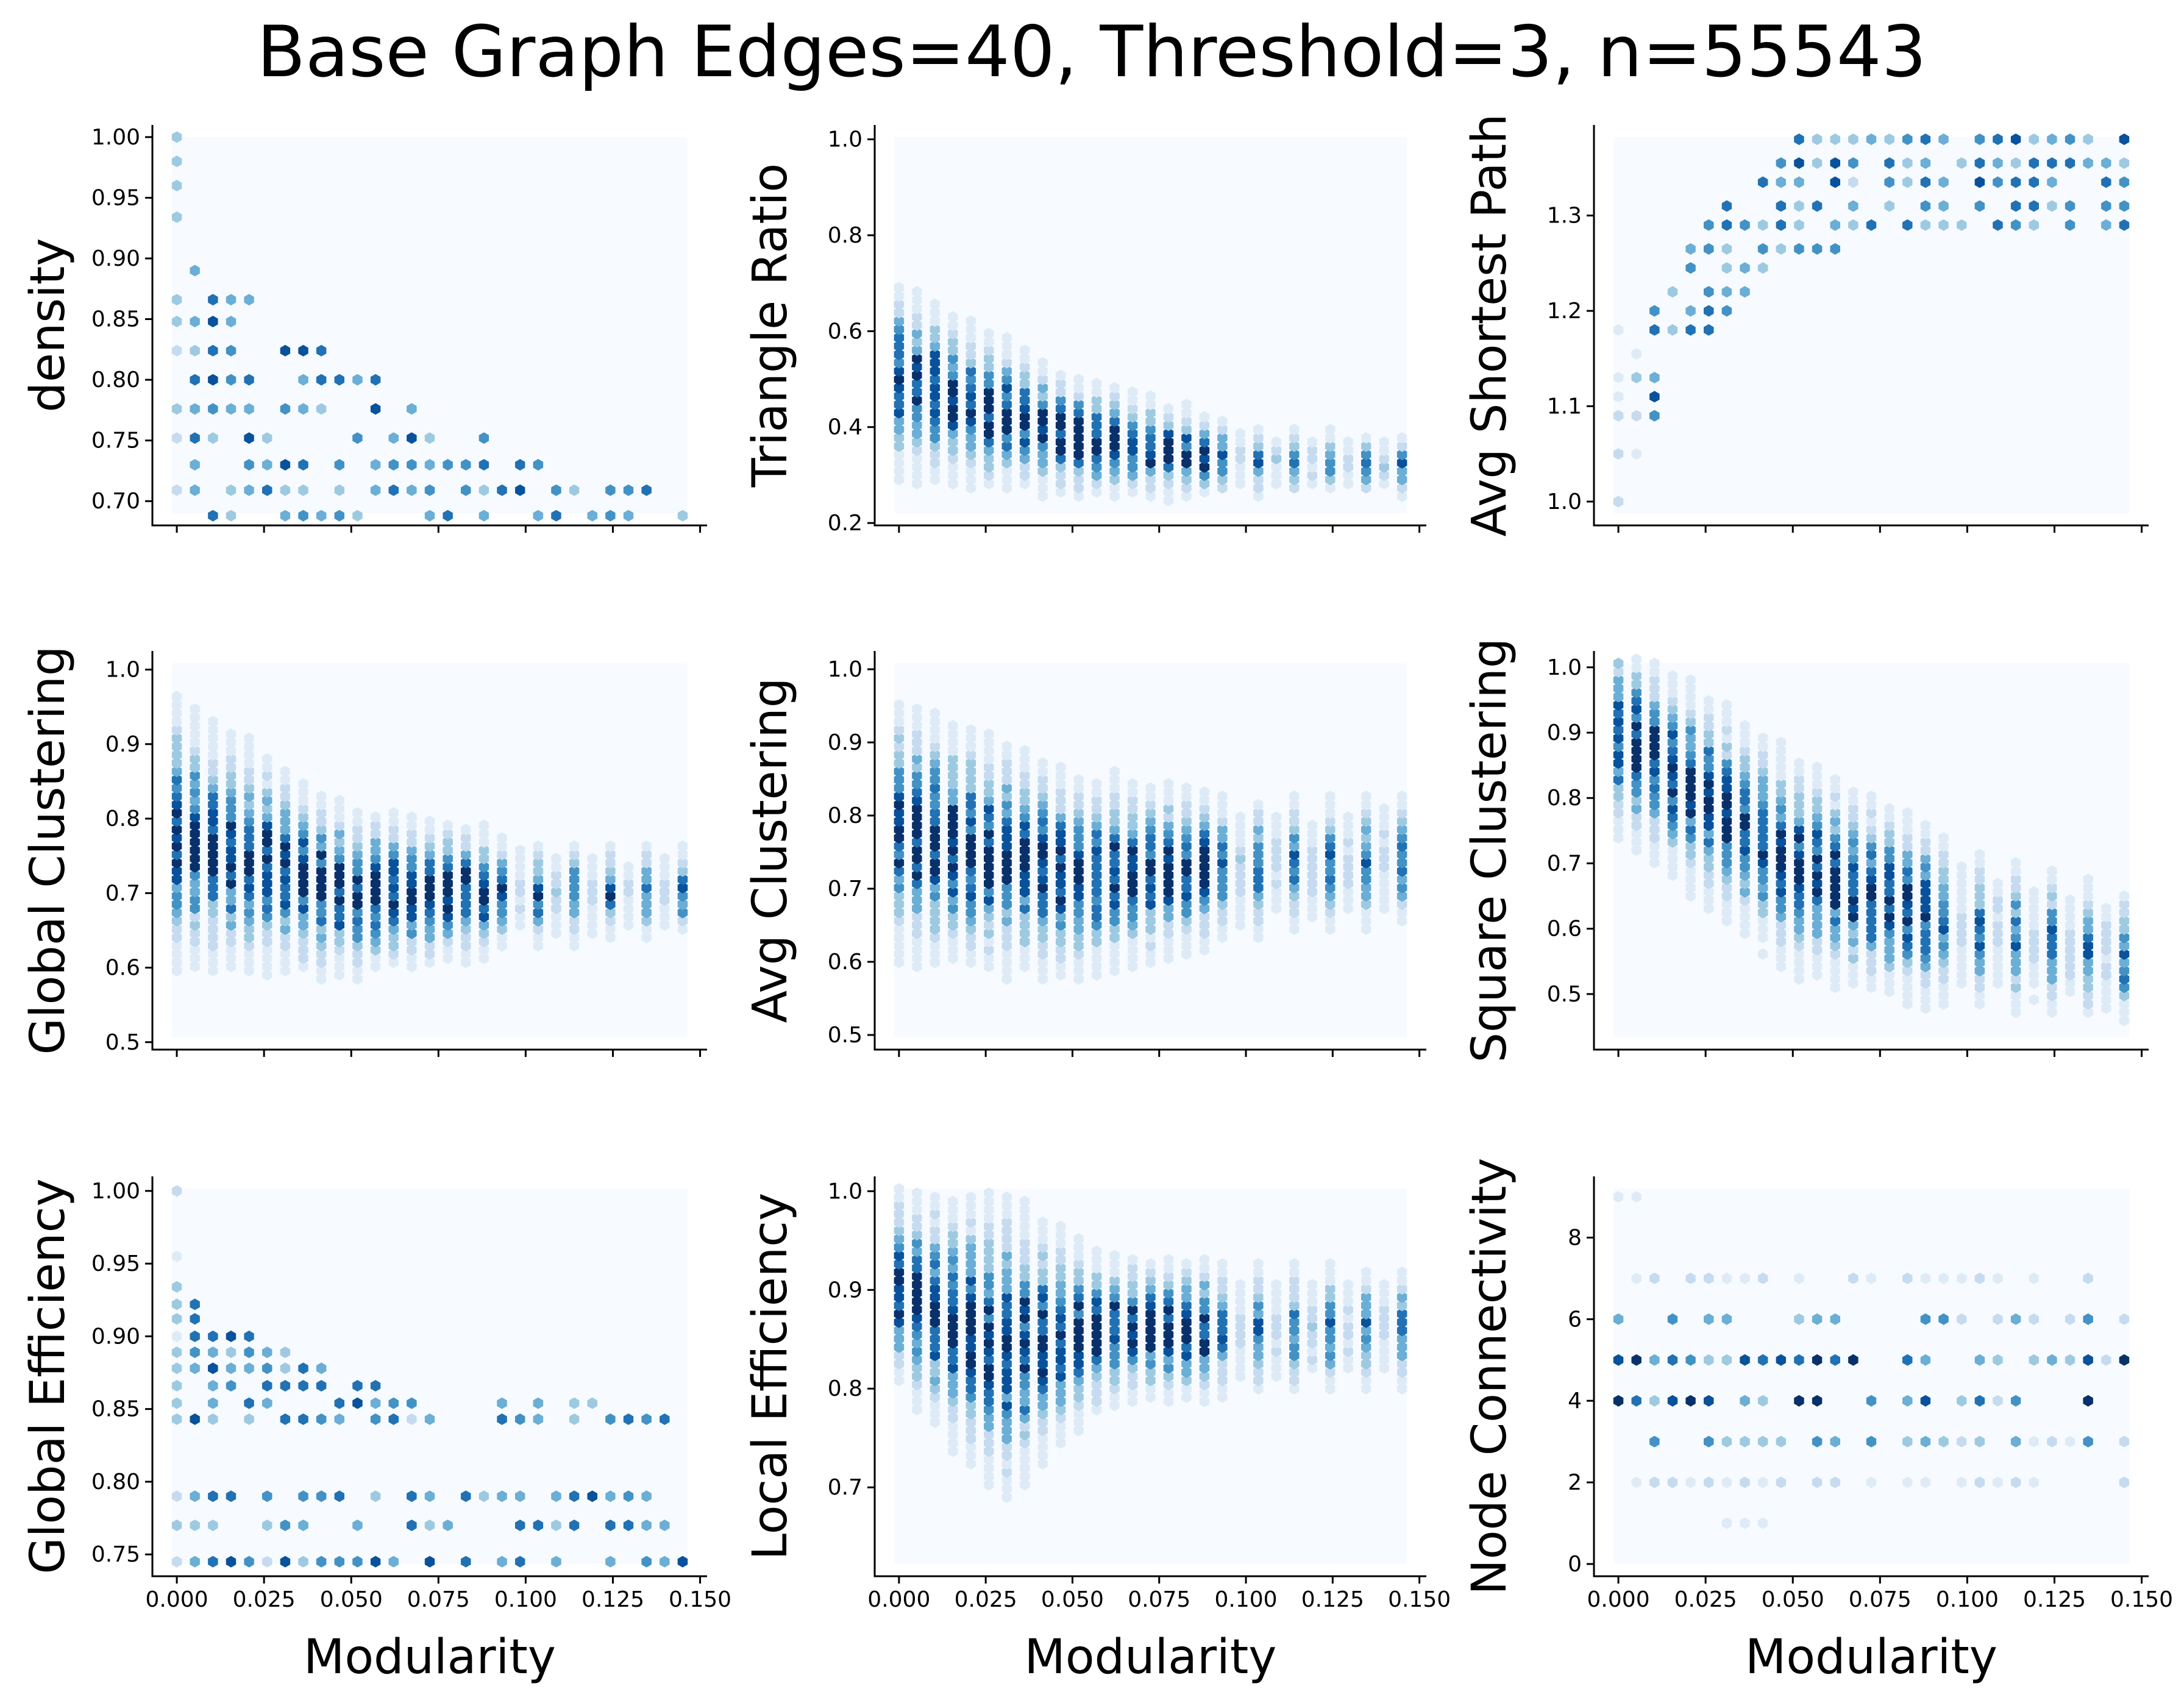 This screenshot has width=2184, height=1689. Describe the element at coordinates (122, 968) in the screenshot. I see `y-tick-label: 0.6` at that location.